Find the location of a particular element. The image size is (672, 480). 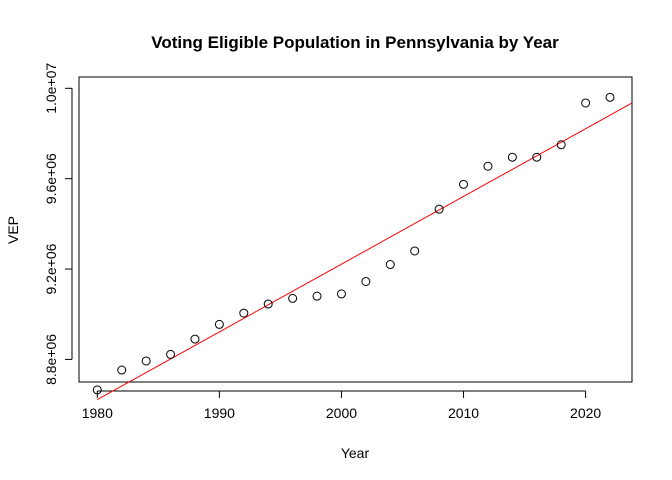

x-axis-label: Year is located at coordinates (355, 453).